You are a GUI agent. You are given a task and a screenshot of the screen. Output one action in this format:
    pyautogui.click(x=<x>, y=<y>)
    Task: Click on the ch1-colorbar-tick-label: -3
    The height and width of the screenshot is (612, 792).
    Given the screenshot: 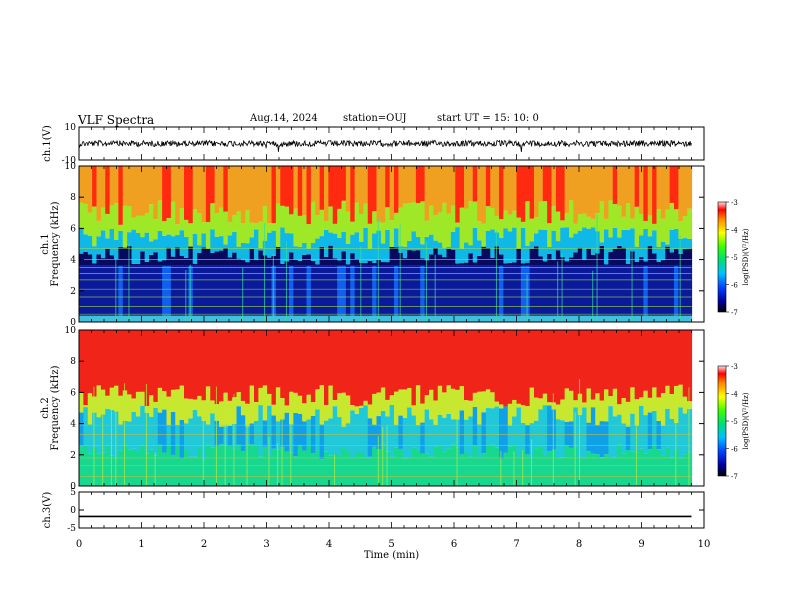 What is the action you would take?
    pyautogui.click(x=734, y=203)
    